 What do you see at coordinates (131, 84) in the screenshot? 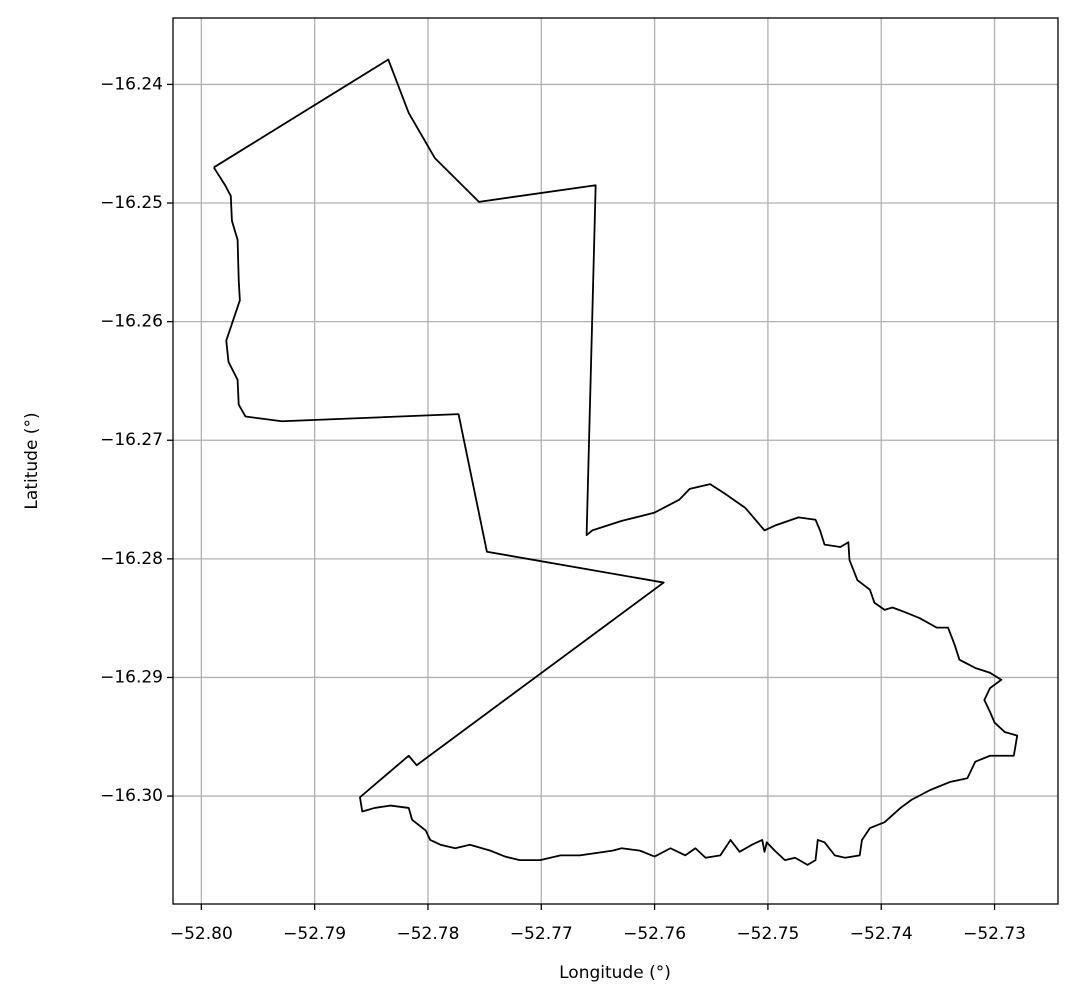
I see `y-tick-label: −16.24` at bounding box center [131, 84].